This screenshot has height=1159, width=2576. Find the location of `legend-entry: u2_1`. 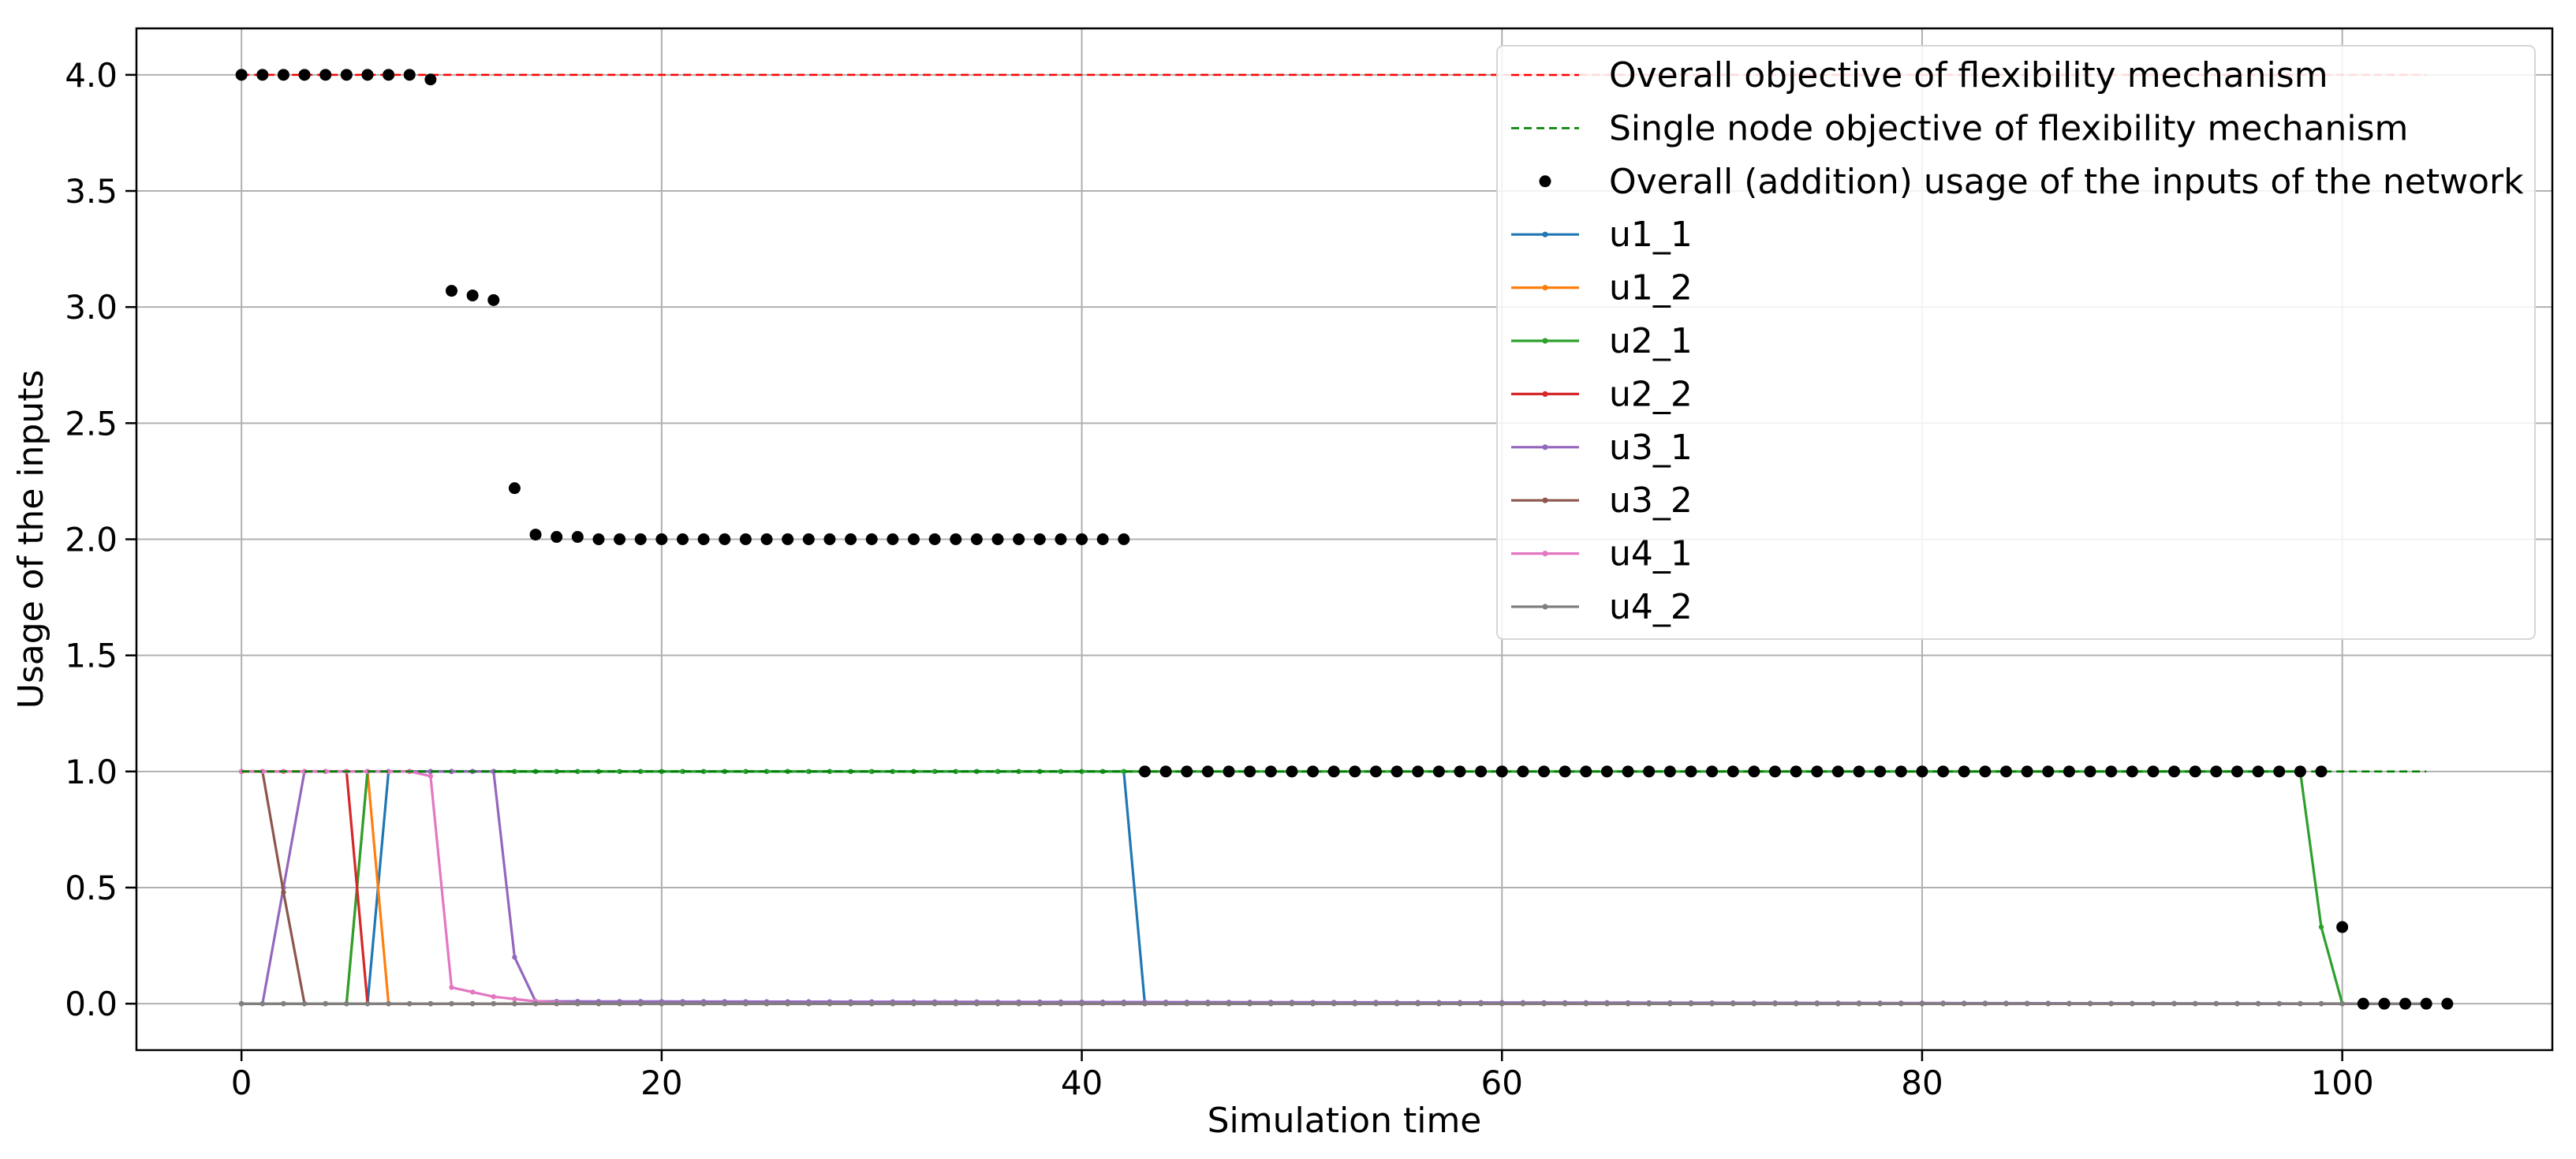

legend-entry: u2_1 is located at coordinates (1602, 341).